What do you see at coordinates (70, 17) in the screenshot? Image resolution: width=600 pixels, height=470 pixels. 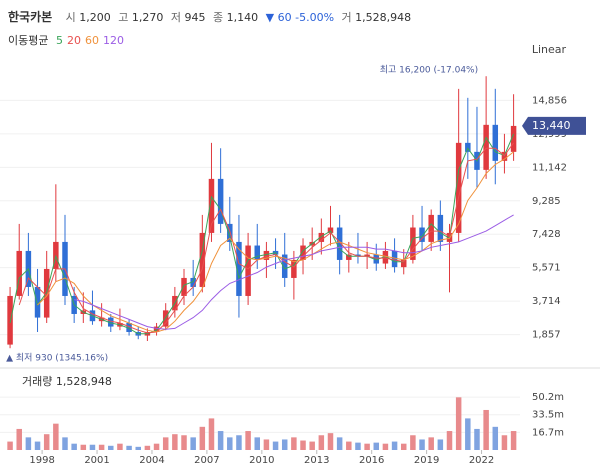 I see `label: 시` at bounding box center [70, 17].